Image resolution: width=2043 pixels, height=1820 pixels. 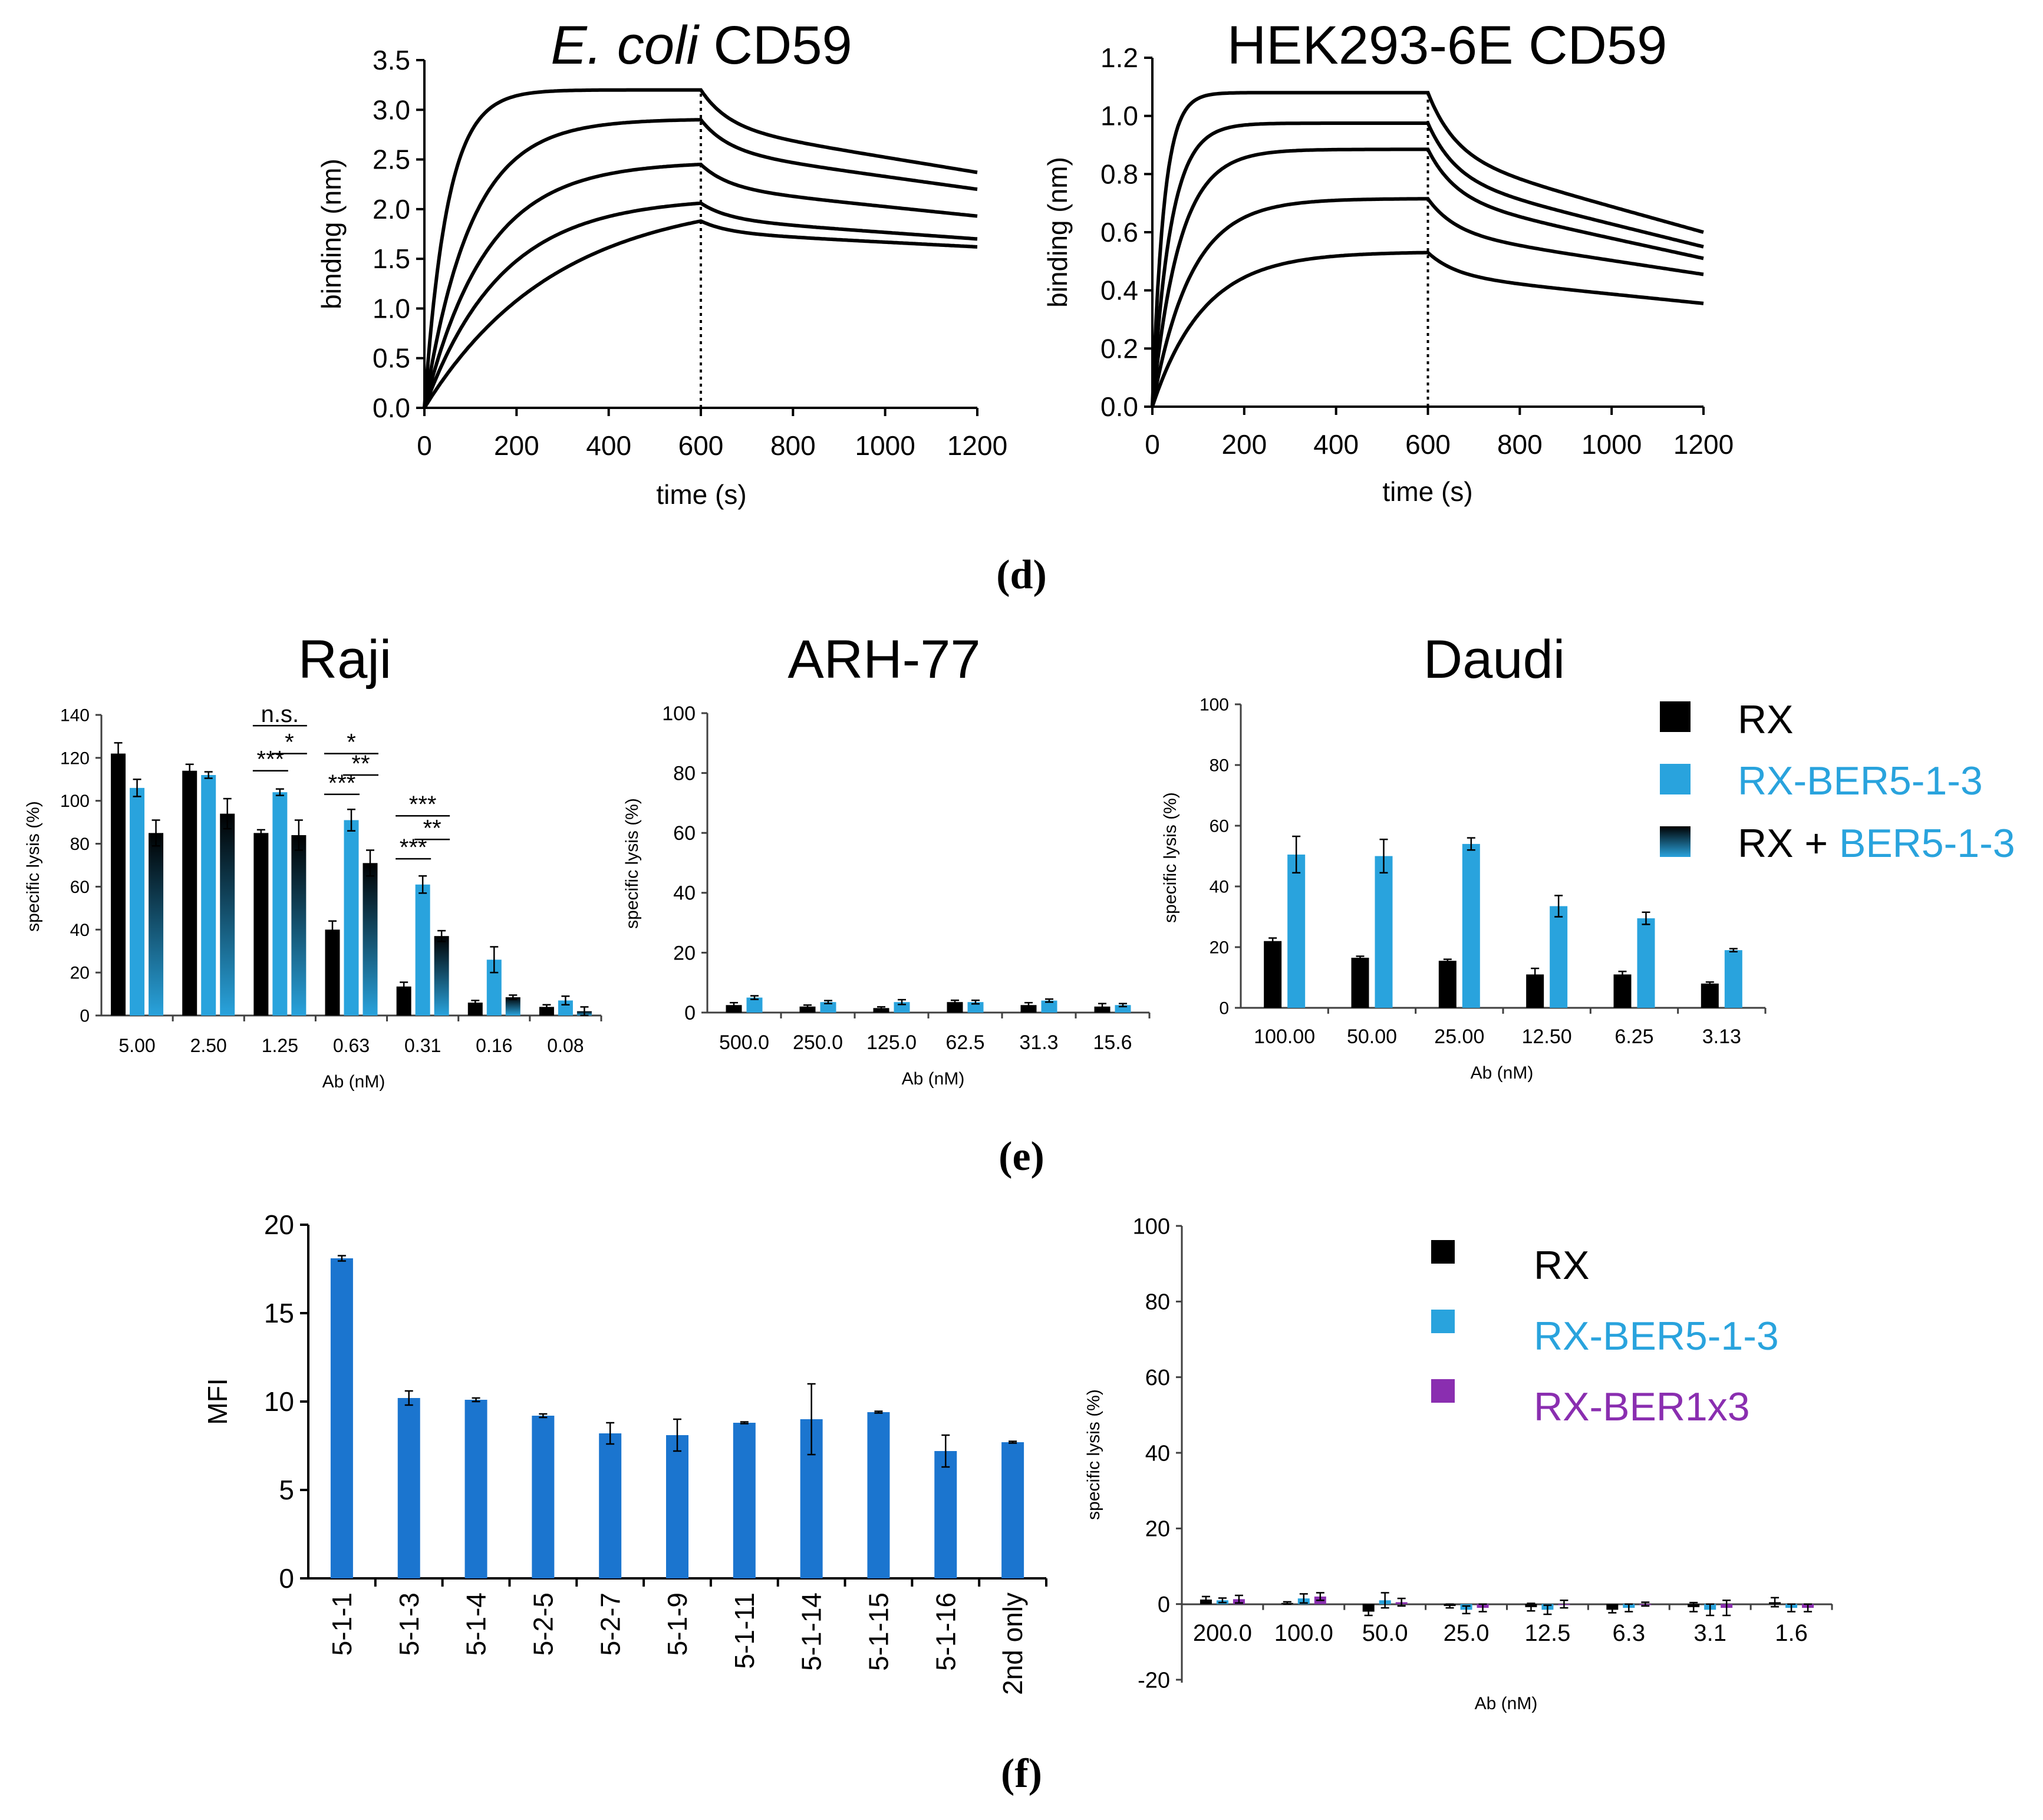 I want to click on lysisf-y-tick-label: 20, so click(x=1157, y=1529).